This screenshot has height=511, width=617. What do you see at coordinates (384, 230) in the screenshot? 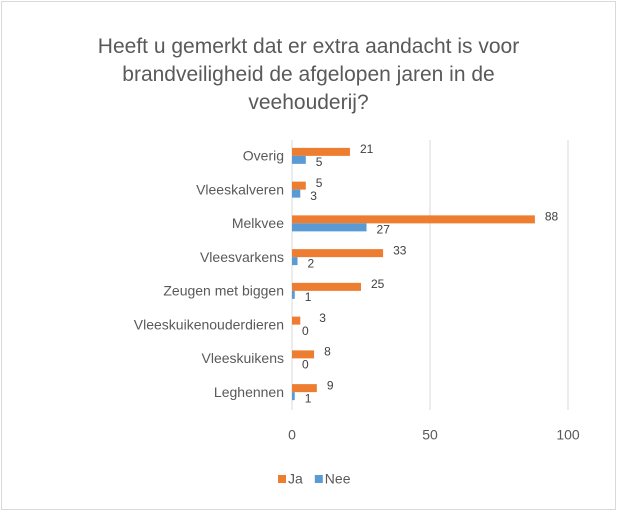
I see `value-label: 27` at bounding box center [384, 230].